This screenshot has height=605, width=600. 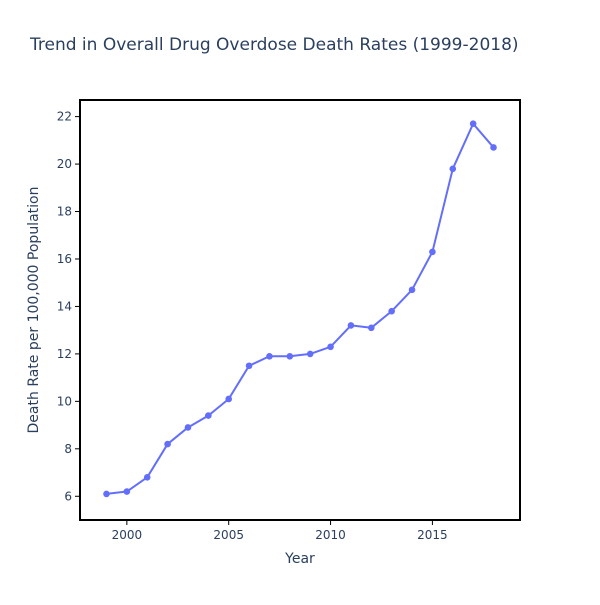 I want to click on y-tick-label: 8, so click(x=68, y=449).